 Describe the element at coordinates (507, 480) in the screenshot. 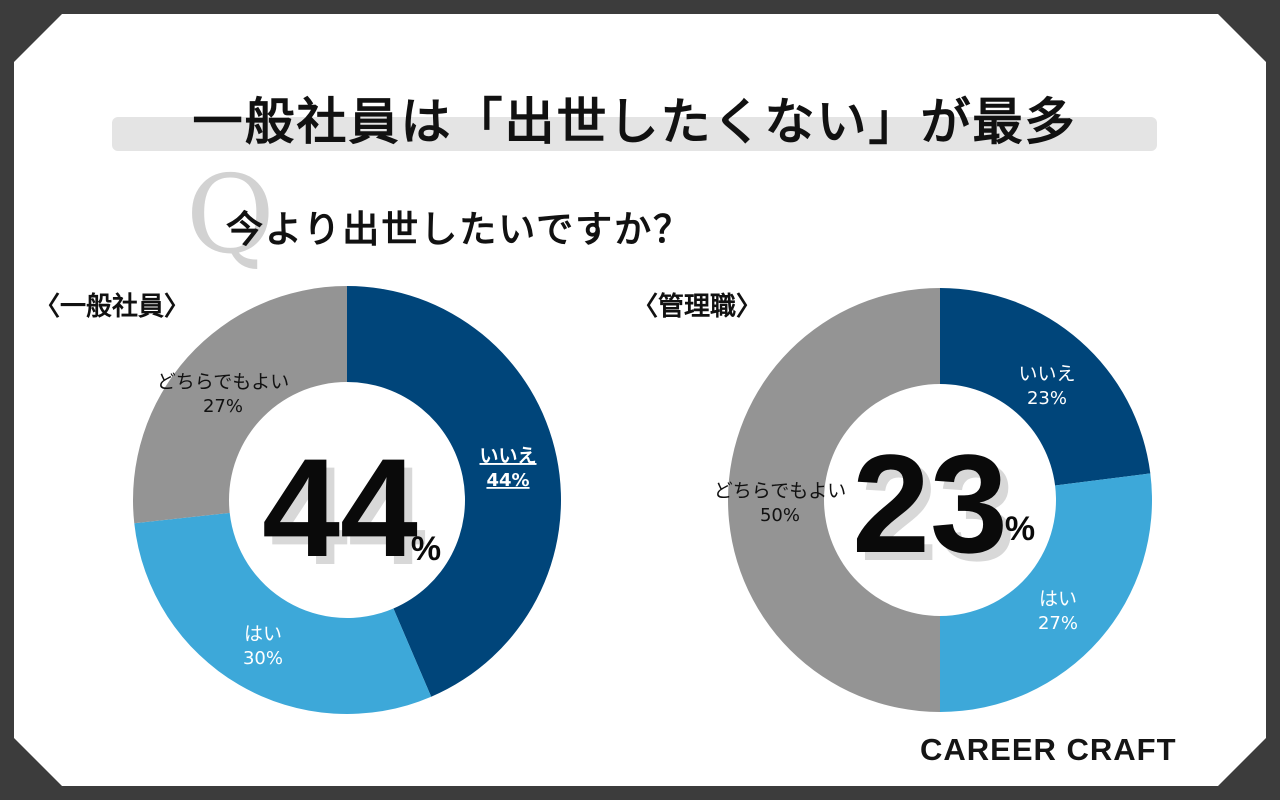

I see `slice-value-label: 44%` at that location.